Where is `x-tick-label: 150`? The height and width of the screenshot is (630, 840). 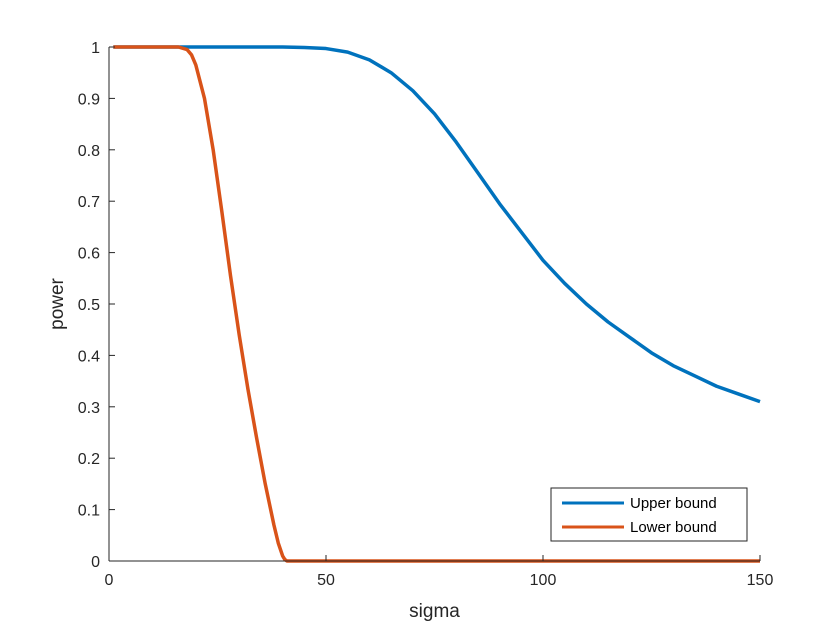
x-tick-label: 150 is located at coordinates (760, 580).